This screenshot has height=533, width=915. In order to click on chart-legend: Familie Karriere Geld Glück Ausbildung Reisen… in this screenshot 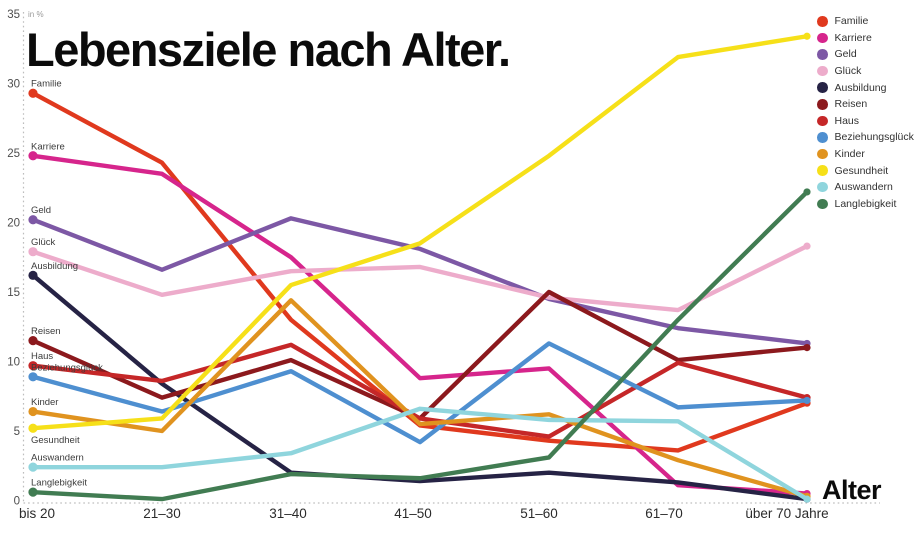, I will do `click(865, 112)`.